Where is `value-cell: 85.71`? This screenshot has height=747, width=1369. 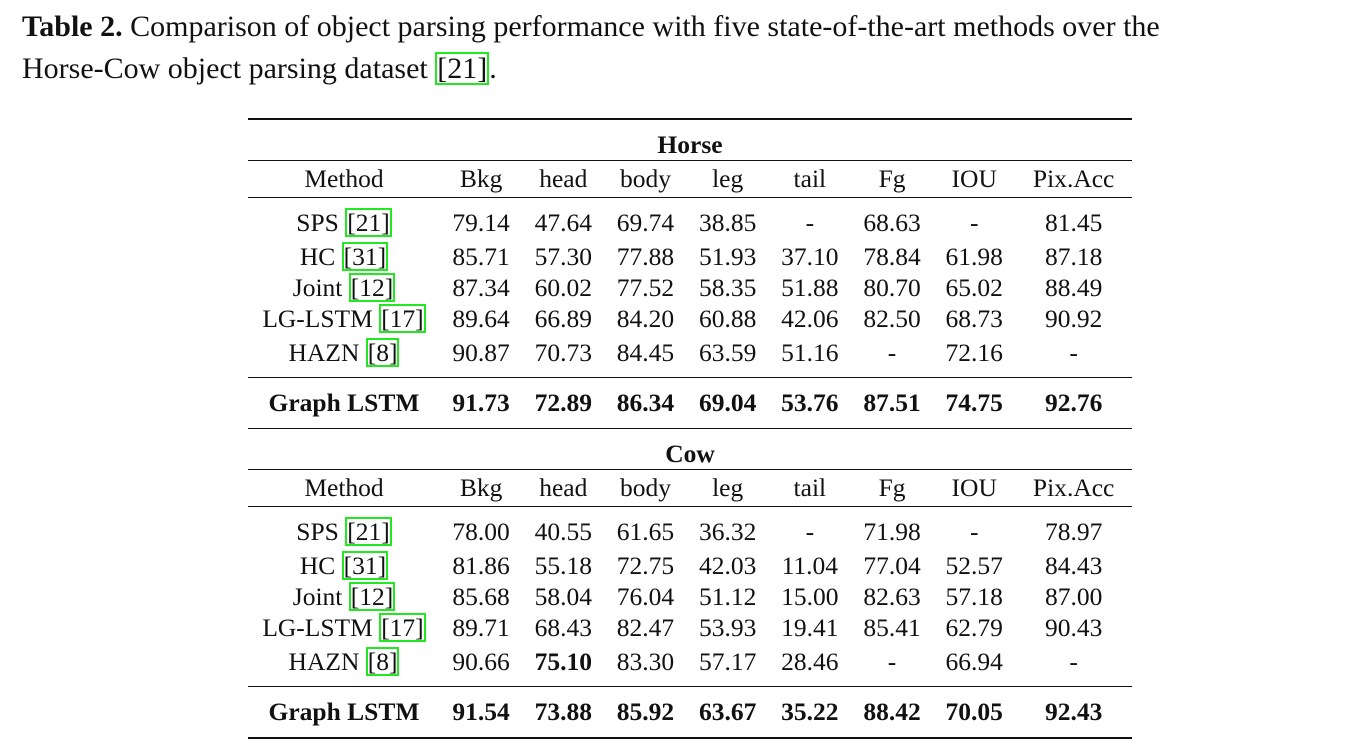
value-cell: 85.71 is located at coordinates (481, 256).